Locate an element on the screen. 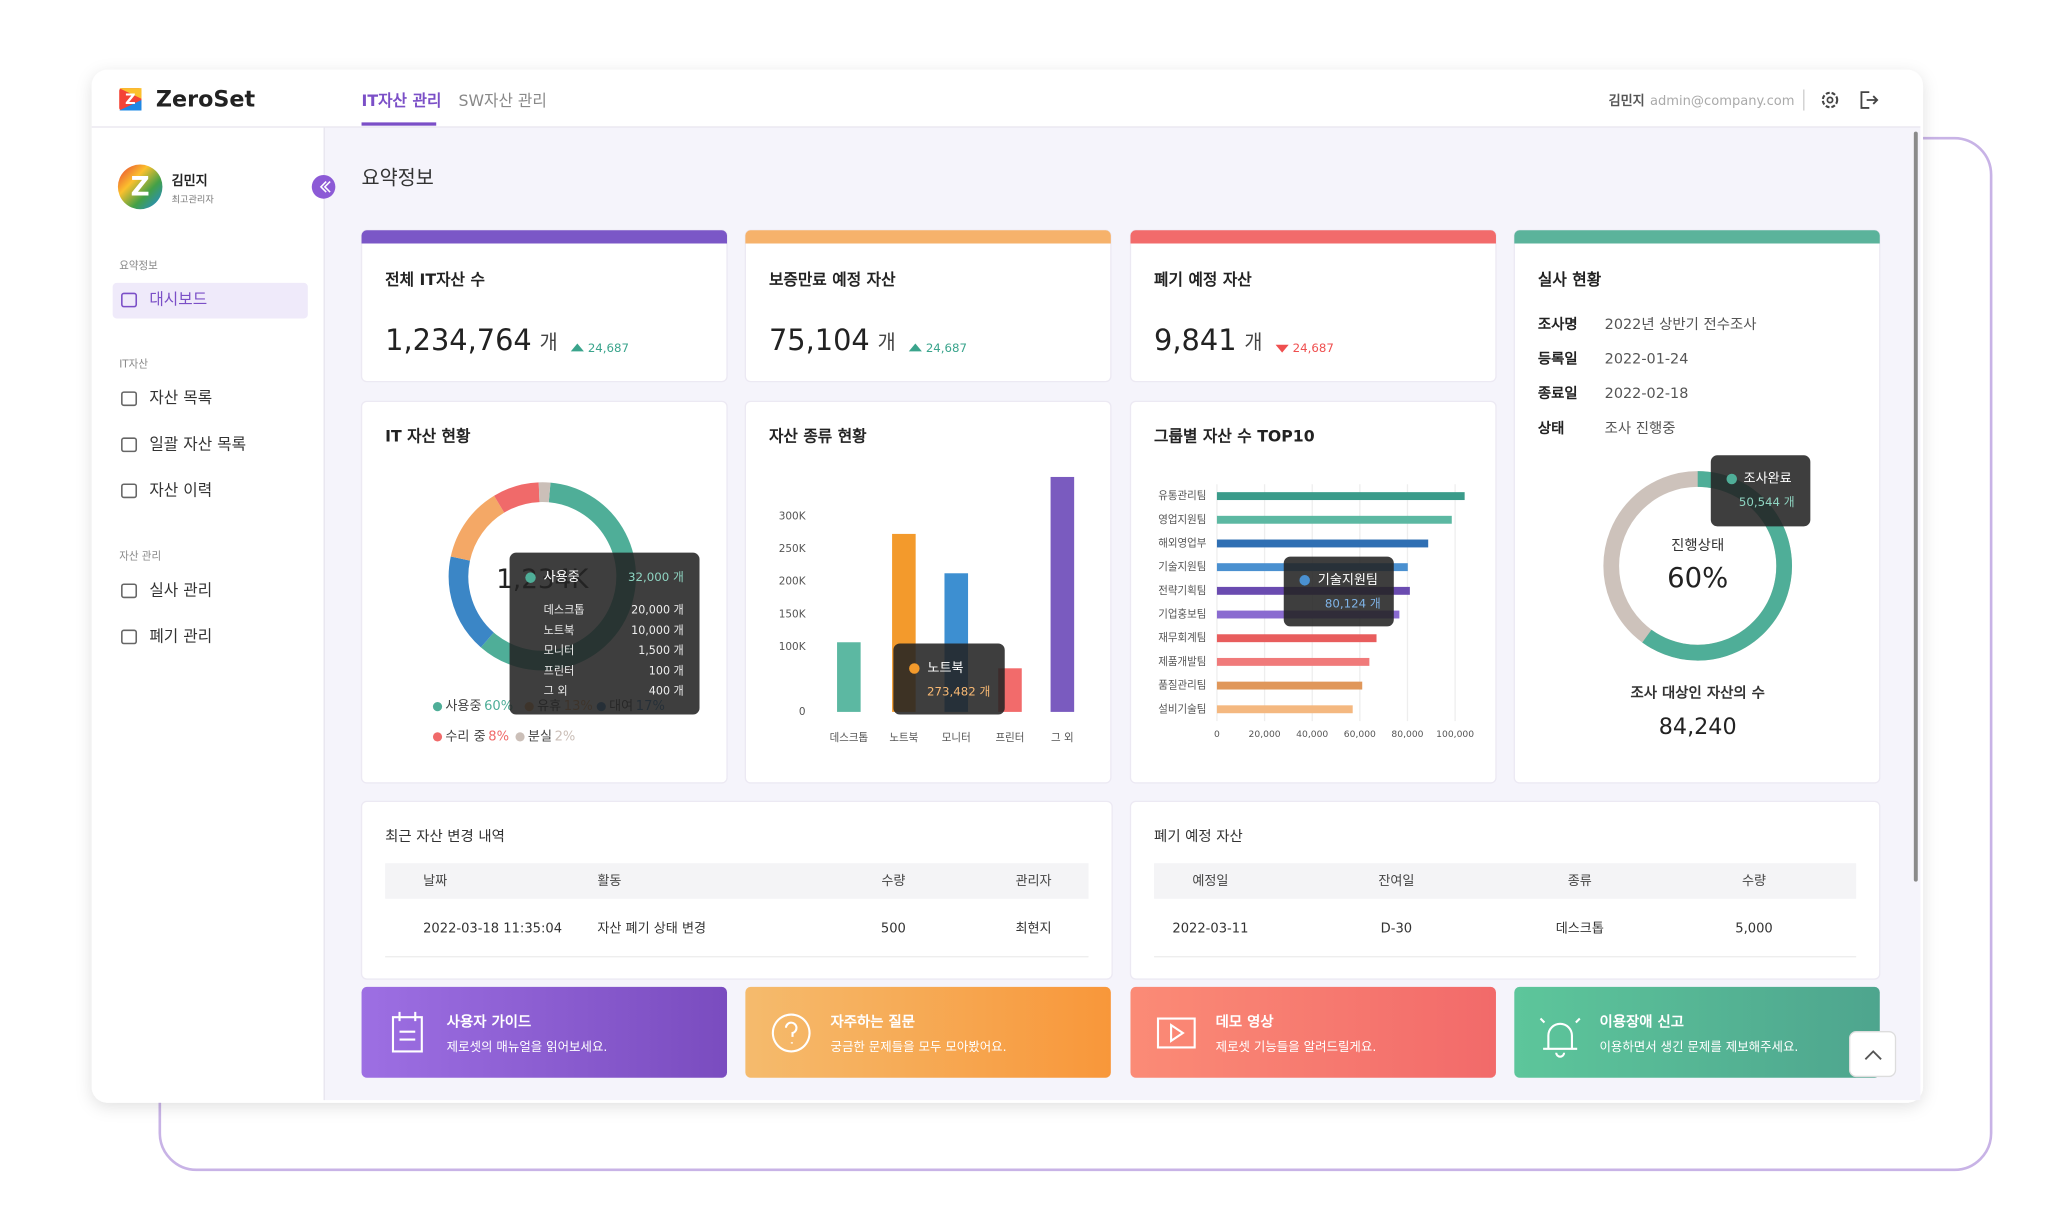 This screenshot has height=1208, width=2054. collapse-button is located at coordinates (323, 187).